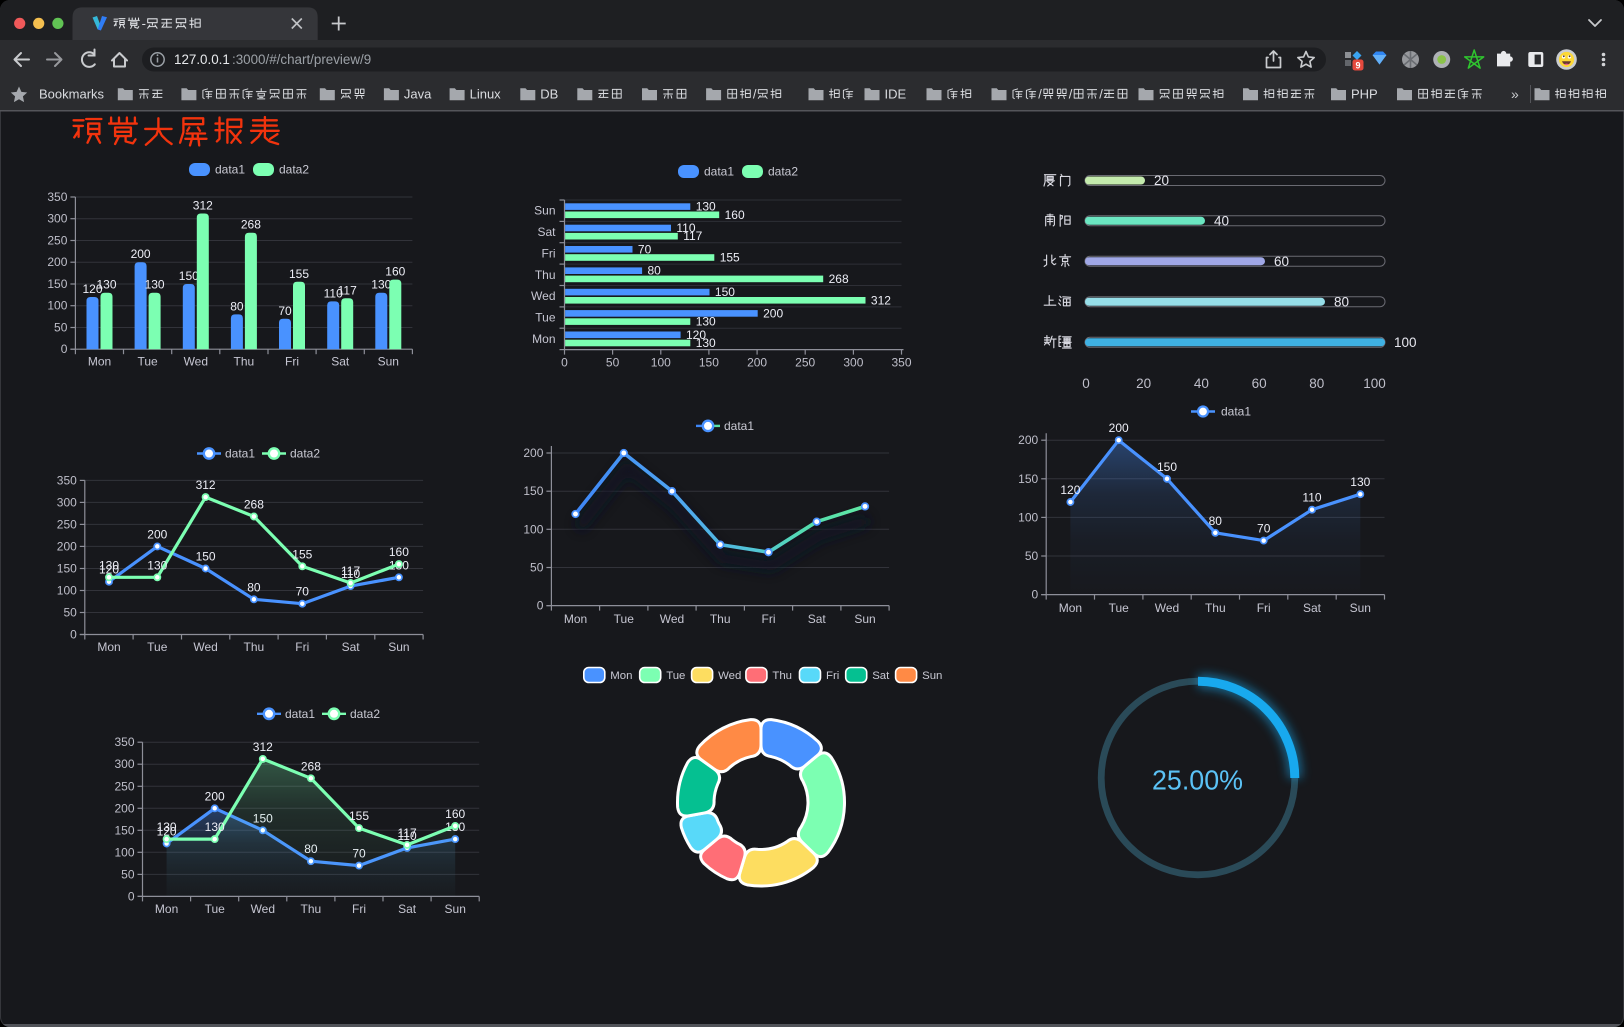  Describe the element at coordinates (1357, 65) in the screenshot. I see `svg-text: 9` at that location.